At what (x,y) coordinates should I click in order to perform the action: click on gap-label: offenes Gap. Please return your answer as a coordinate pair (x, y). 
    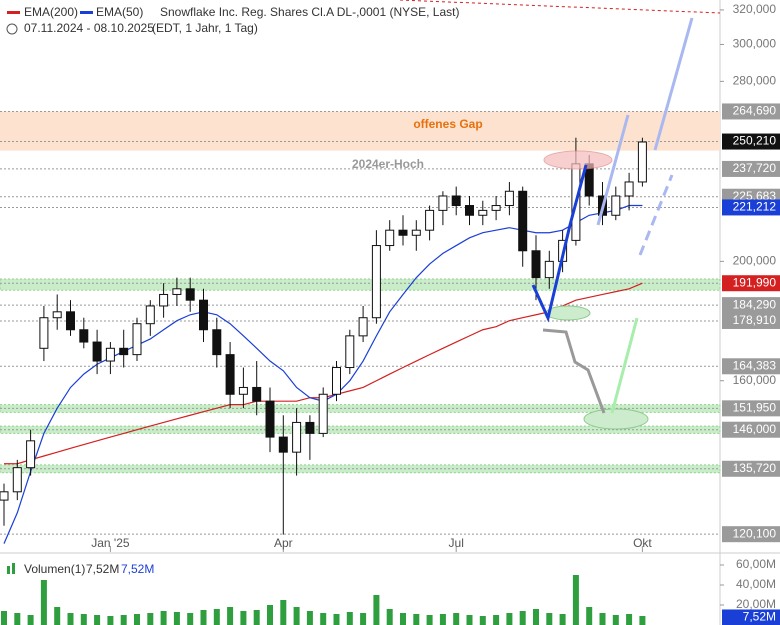
    Looking at the image, I should click on (447, 124).